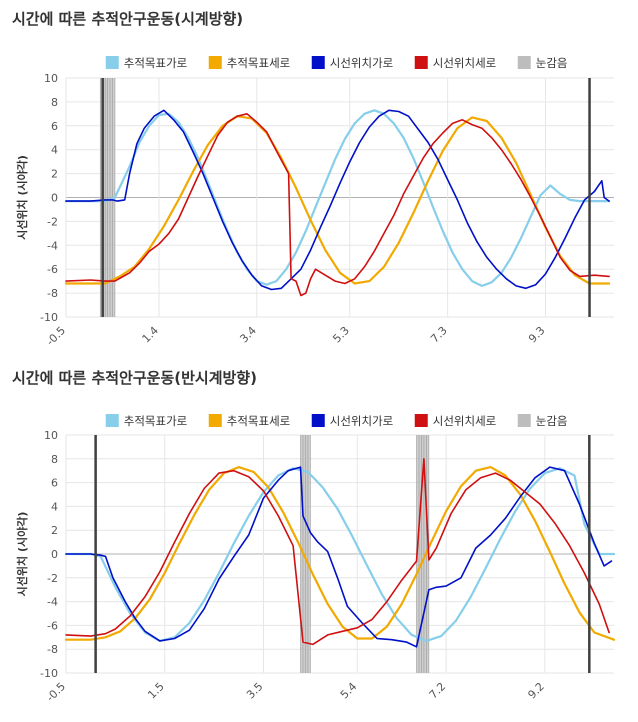 The width and height of the screenshot is (638, 722). What do you see at coordinates (438, 691) in the screenshot?
I see `x-tick-label: 7.2` at bounding box center [438, 691].